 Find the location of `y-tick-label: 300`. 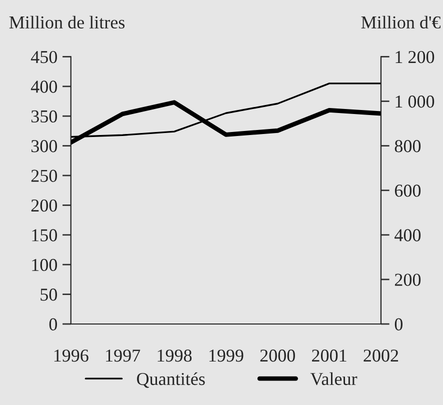

y-tick-label: 300 is located at coordinates (44, 146).